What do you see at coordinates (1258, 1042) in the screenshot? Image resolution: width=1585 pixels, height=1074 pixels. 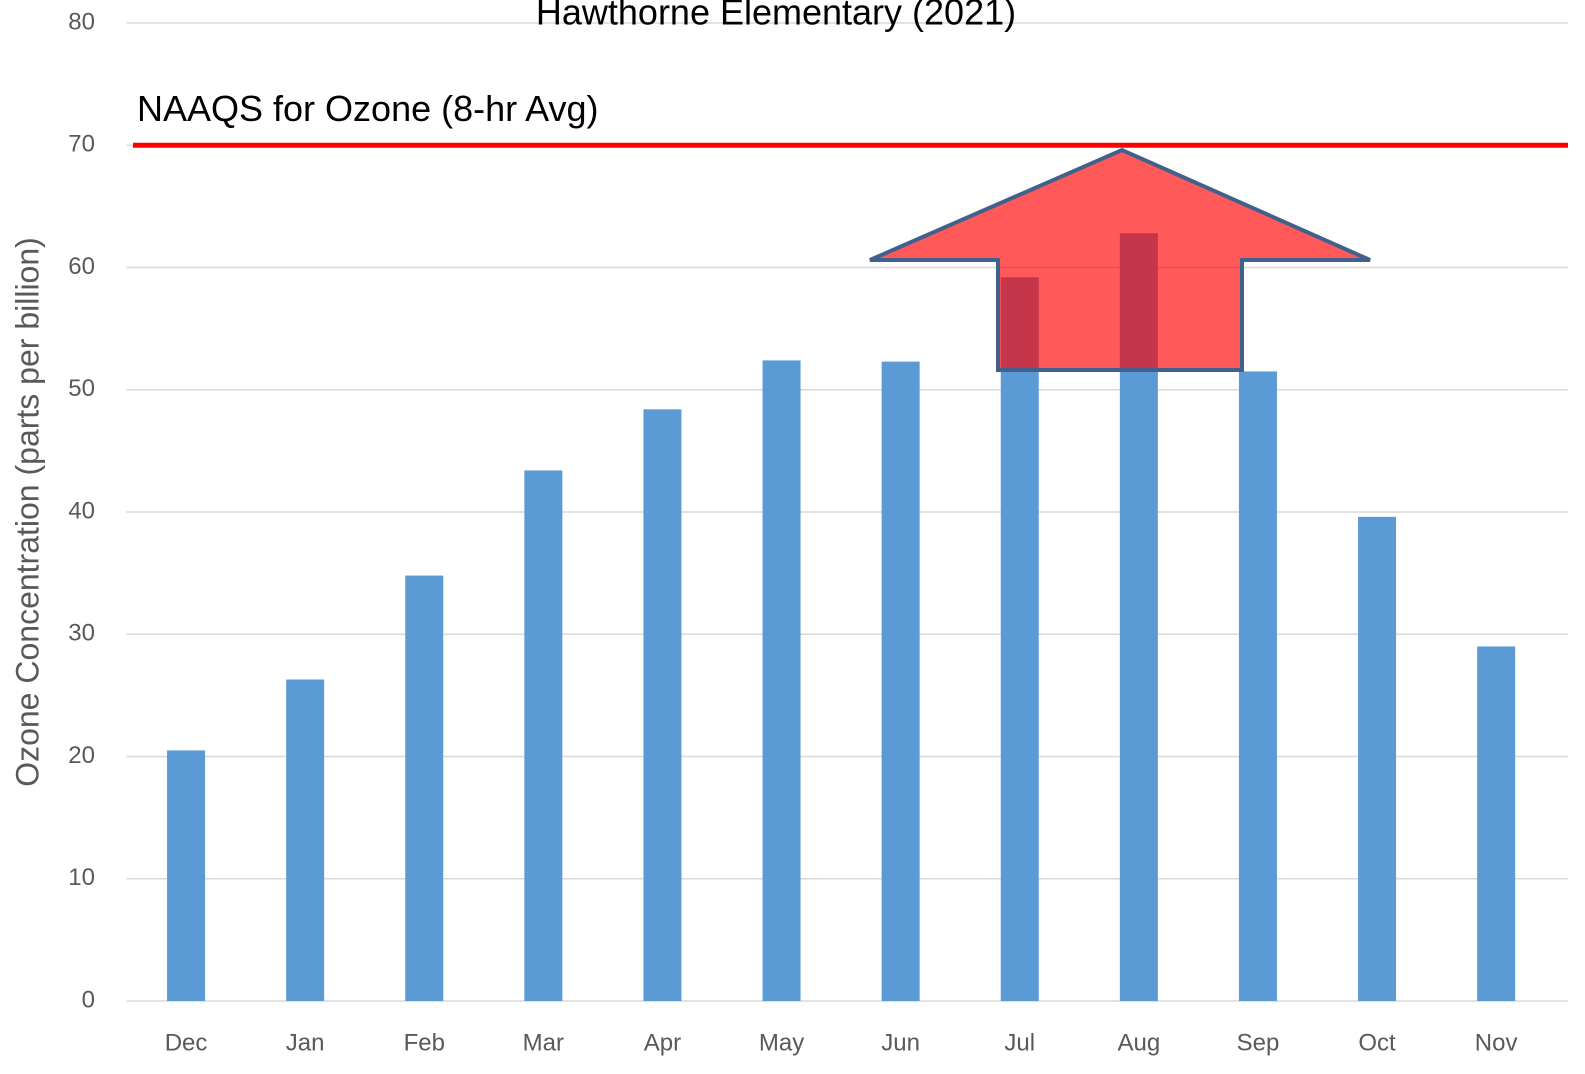 I see `x-tick-label: Sep` at bounding box center [1258, 1042].